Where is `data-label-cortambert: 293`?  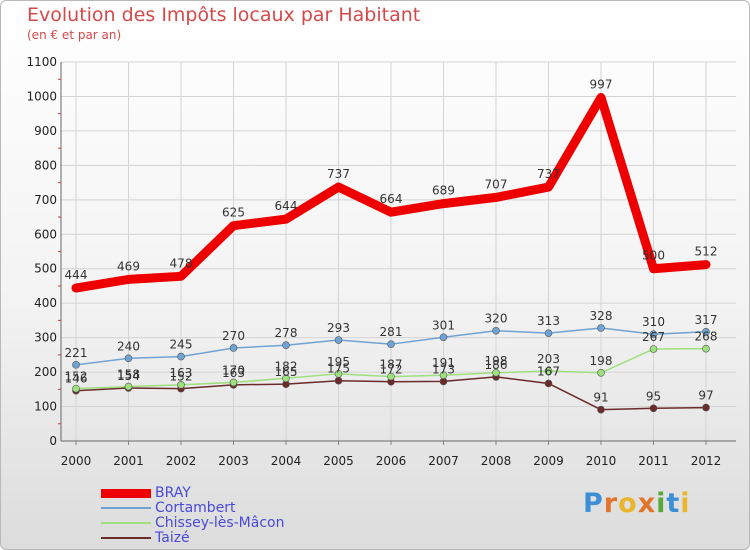 data-label-cortambert: 293 is located at coordinates (338, 328).